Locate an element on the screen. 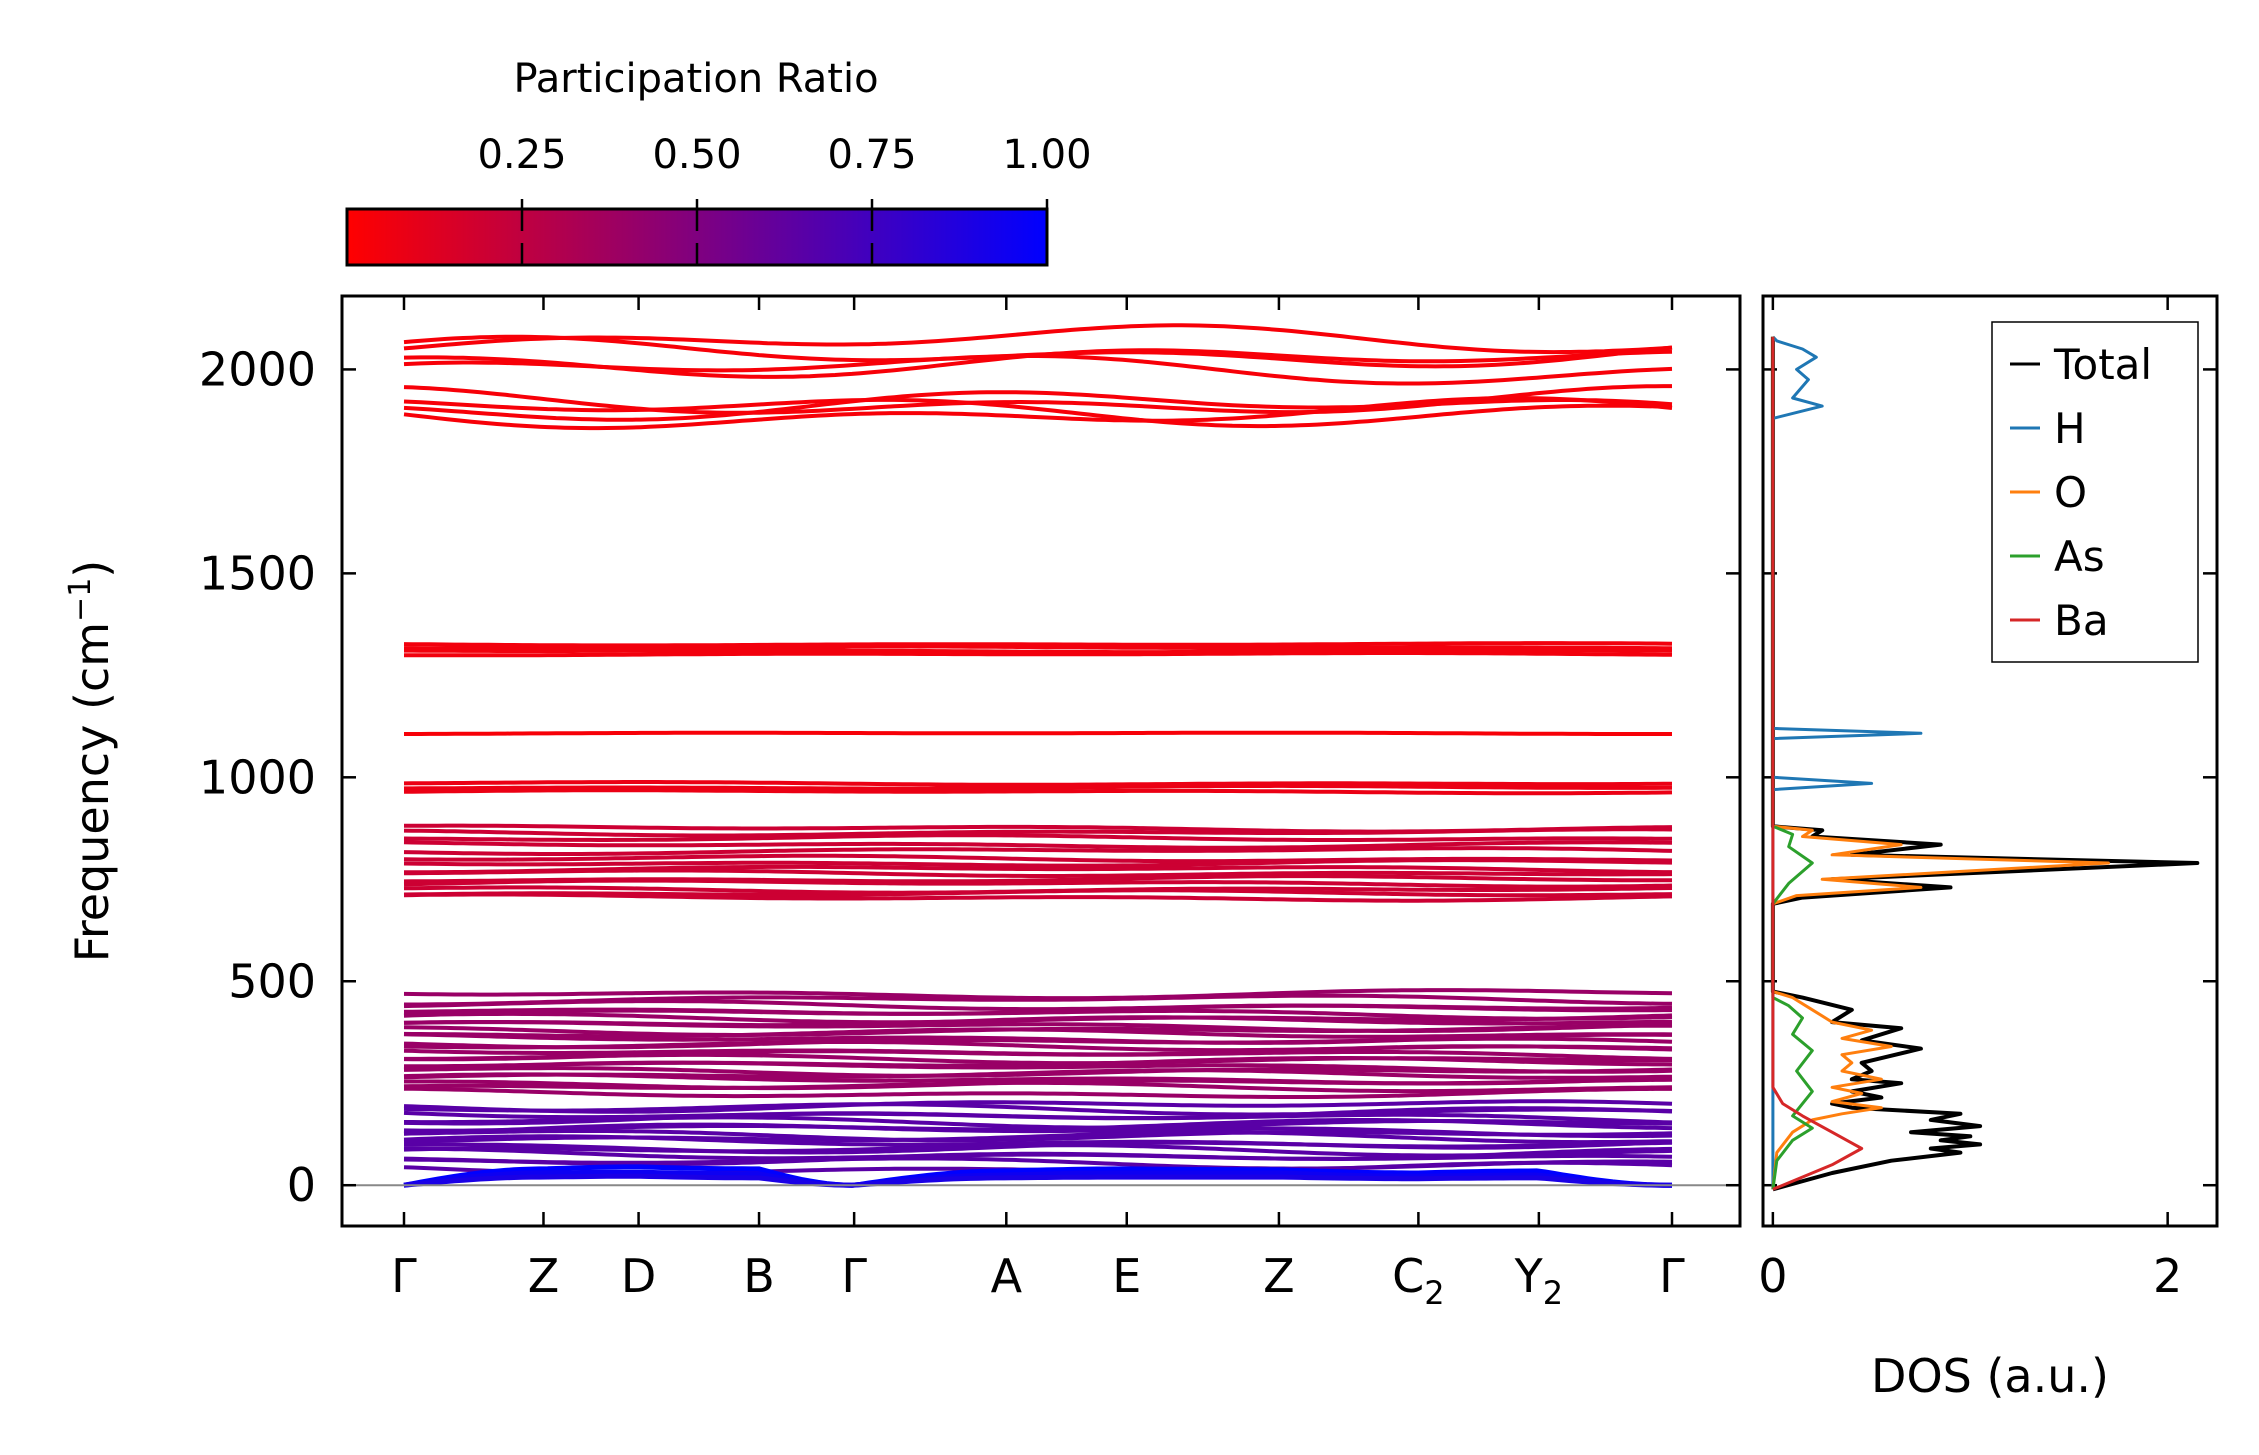  high-symmetry-label: E is located at coordinates (1126, 1276).